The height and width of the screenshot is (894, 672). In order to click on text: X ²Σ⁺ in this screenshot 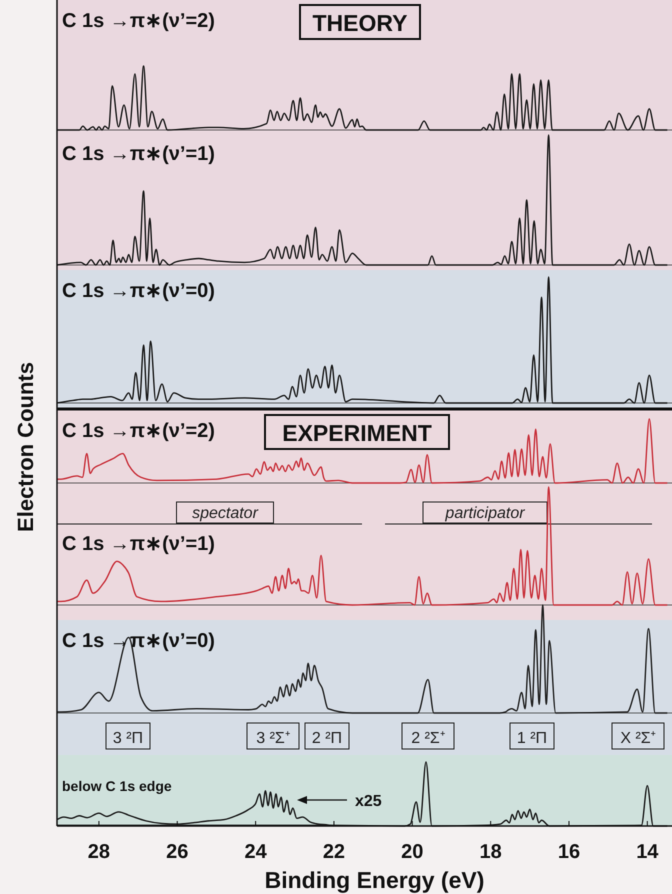, I will do `click(638, 738)`.